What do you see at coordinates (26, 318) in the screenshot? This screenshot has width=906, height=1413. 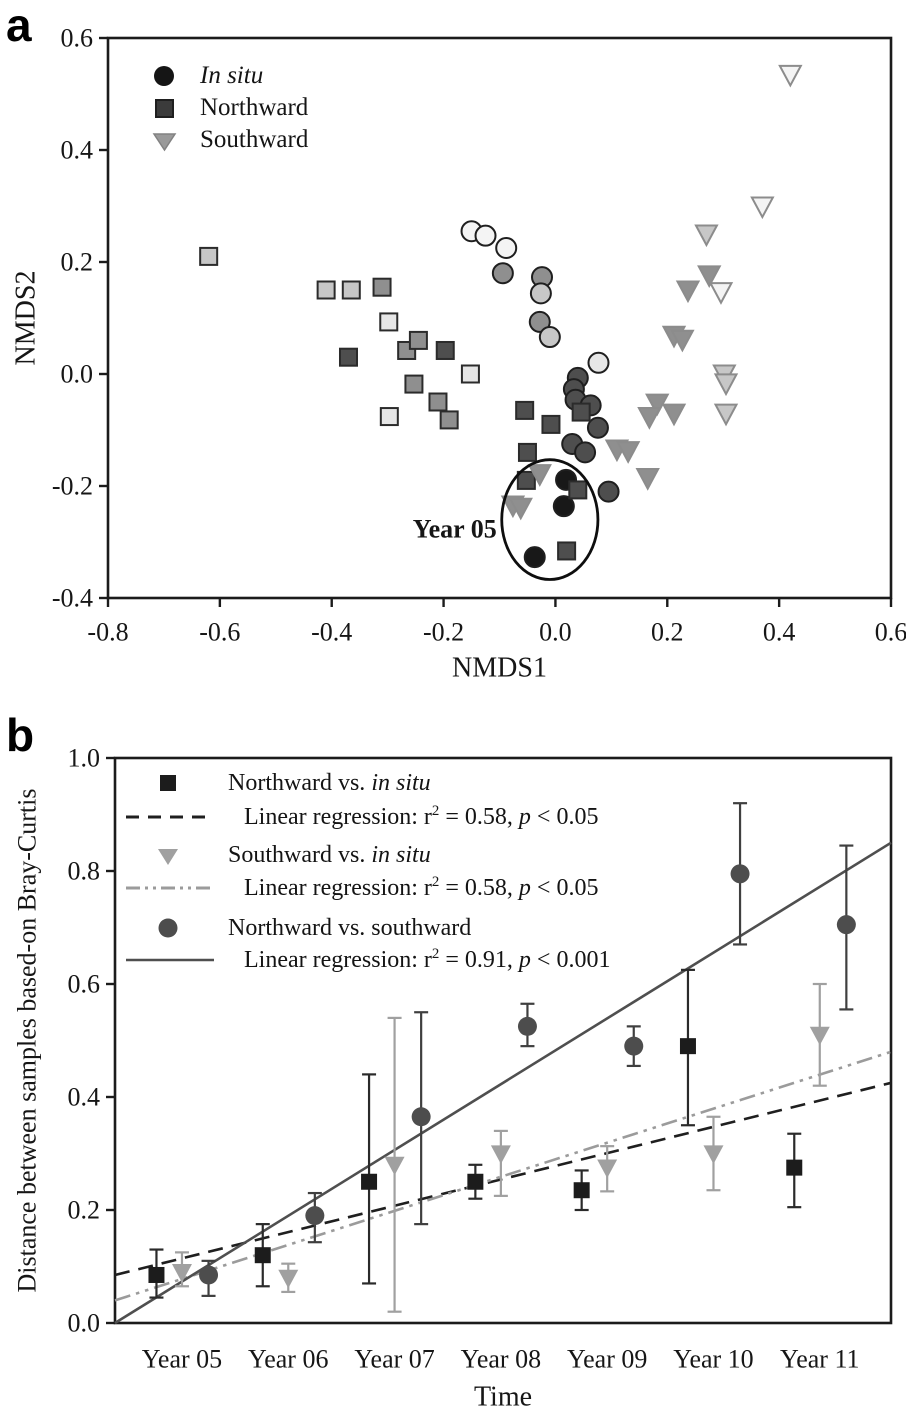 I see `y-axis-title: NMDS2` at bounding box center [26, 318].